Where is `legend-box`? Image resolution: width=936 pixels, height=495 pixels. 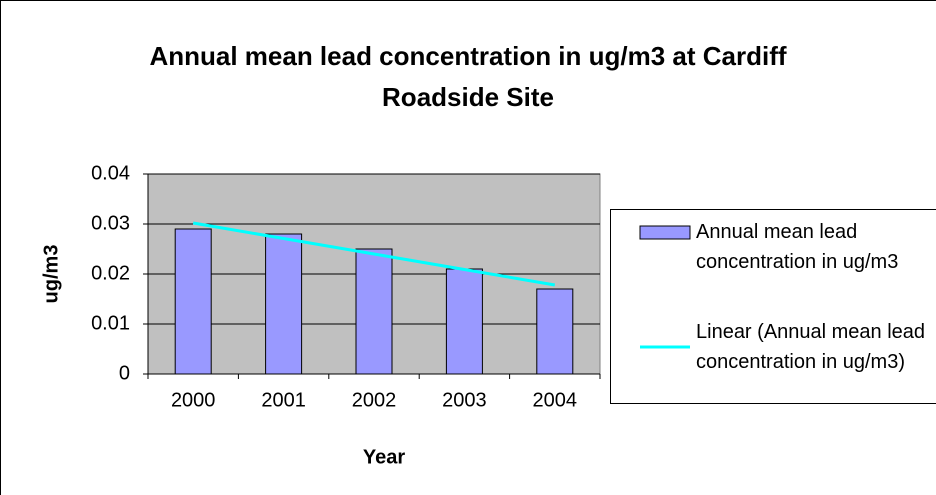
legend-box is located at coordinates (773, 306).